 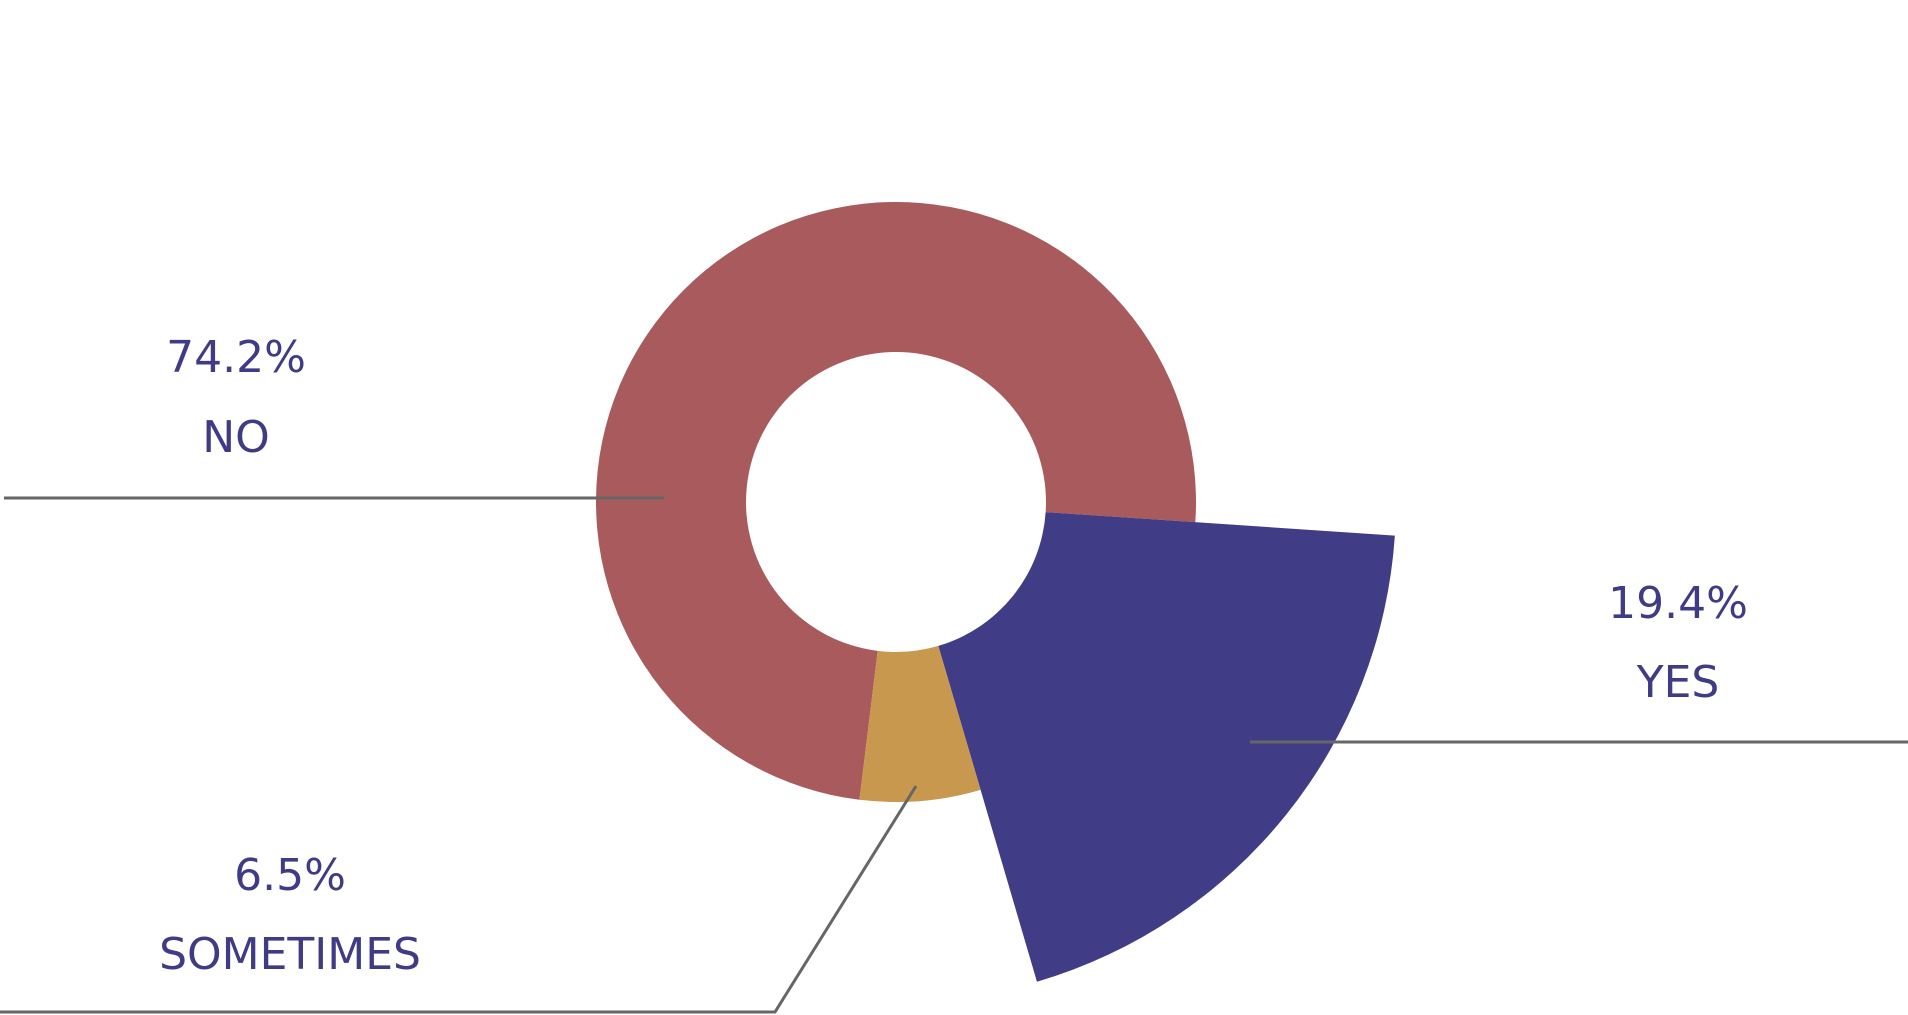 What do you see at coordinates (290, 954) in the screenshot?
I see `slice-sometimes-category-label: SOMETIMES` at bounding box center [290, 954].